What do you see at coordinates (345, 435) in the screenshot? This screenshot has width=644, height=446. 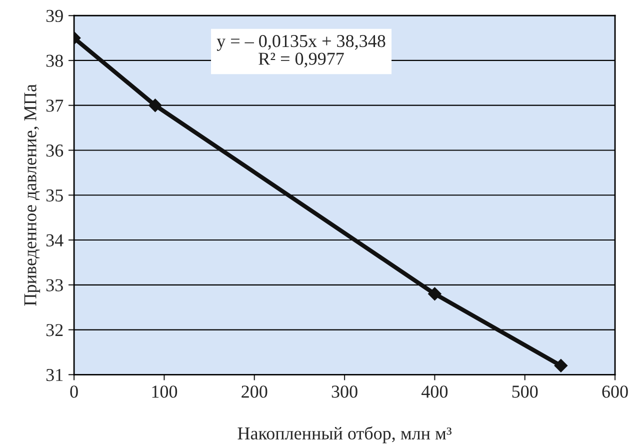 I see `x-axis-title: Накопленный отбор, млн м³` at bounding box center [345, 435].